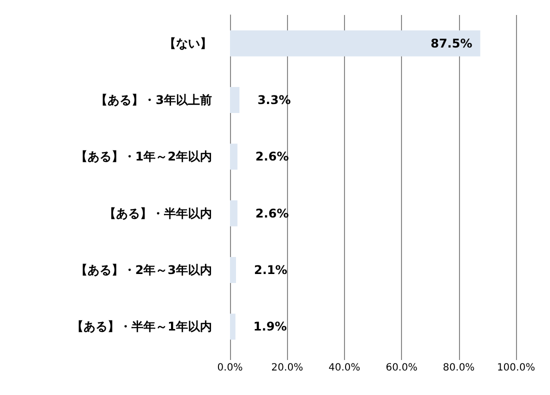  Describe the element at coordinates (271, 270) in the screenshot. I see `data-label: 2.1%` at that location.